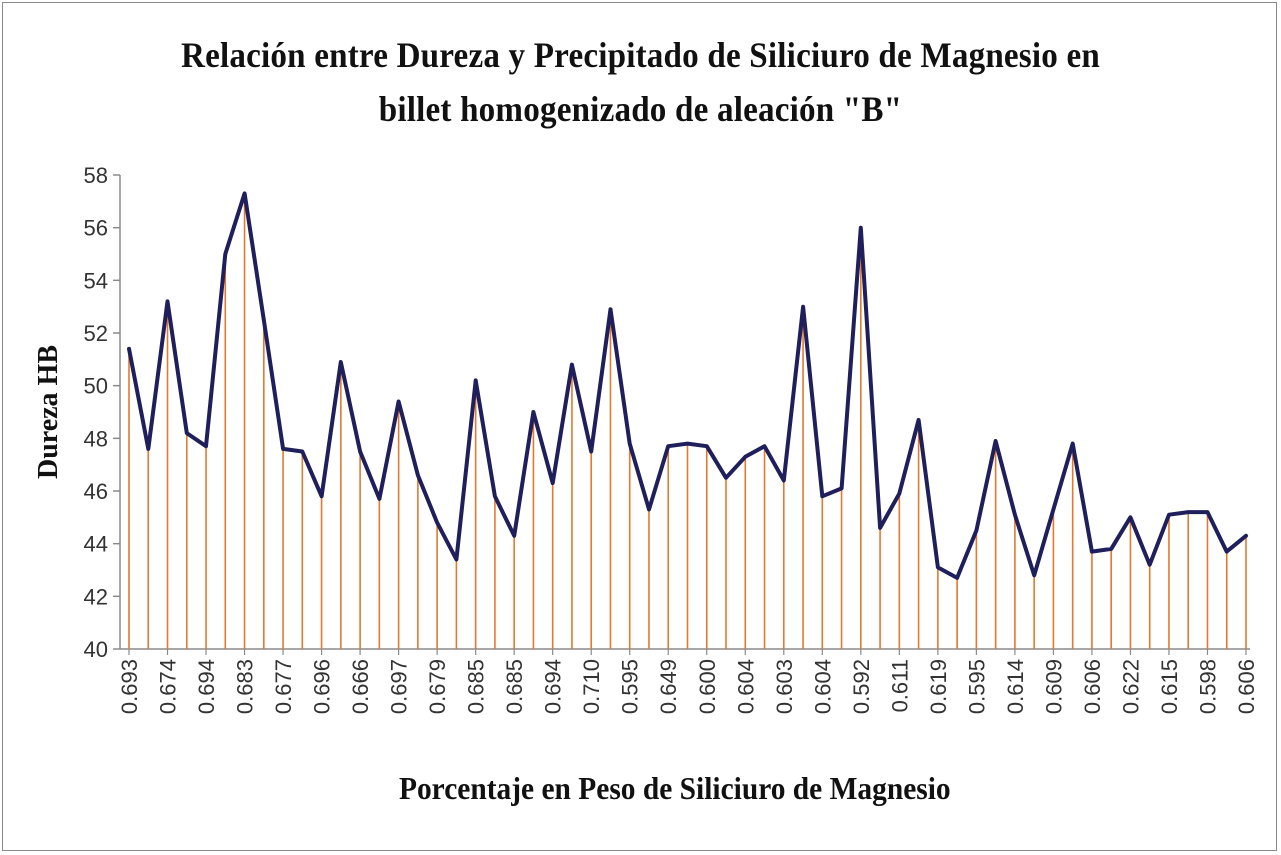  What do you see at coordinates (129, 686) in the screenshot?
I see `x-tick-label: 0.693` at bounding box center [129, 686].